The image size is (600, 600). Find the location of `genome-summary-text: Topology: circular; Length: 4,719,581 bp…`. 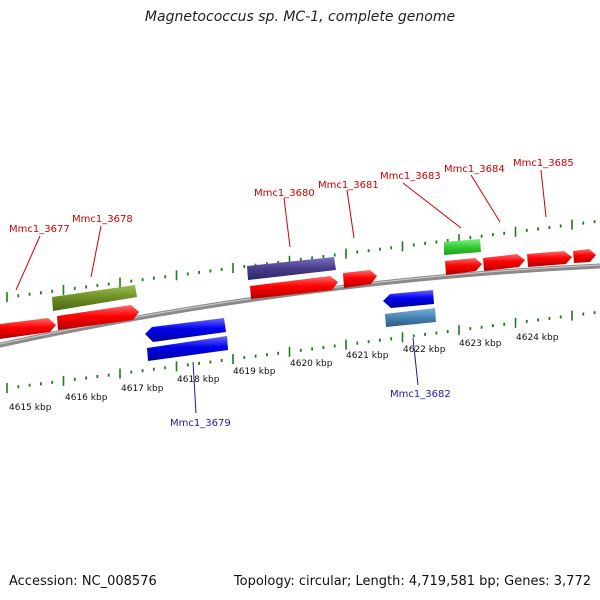

genome-summary-text: Topology: circular; Length: 4,719,581 bp… is located at coordinates (412, 581).